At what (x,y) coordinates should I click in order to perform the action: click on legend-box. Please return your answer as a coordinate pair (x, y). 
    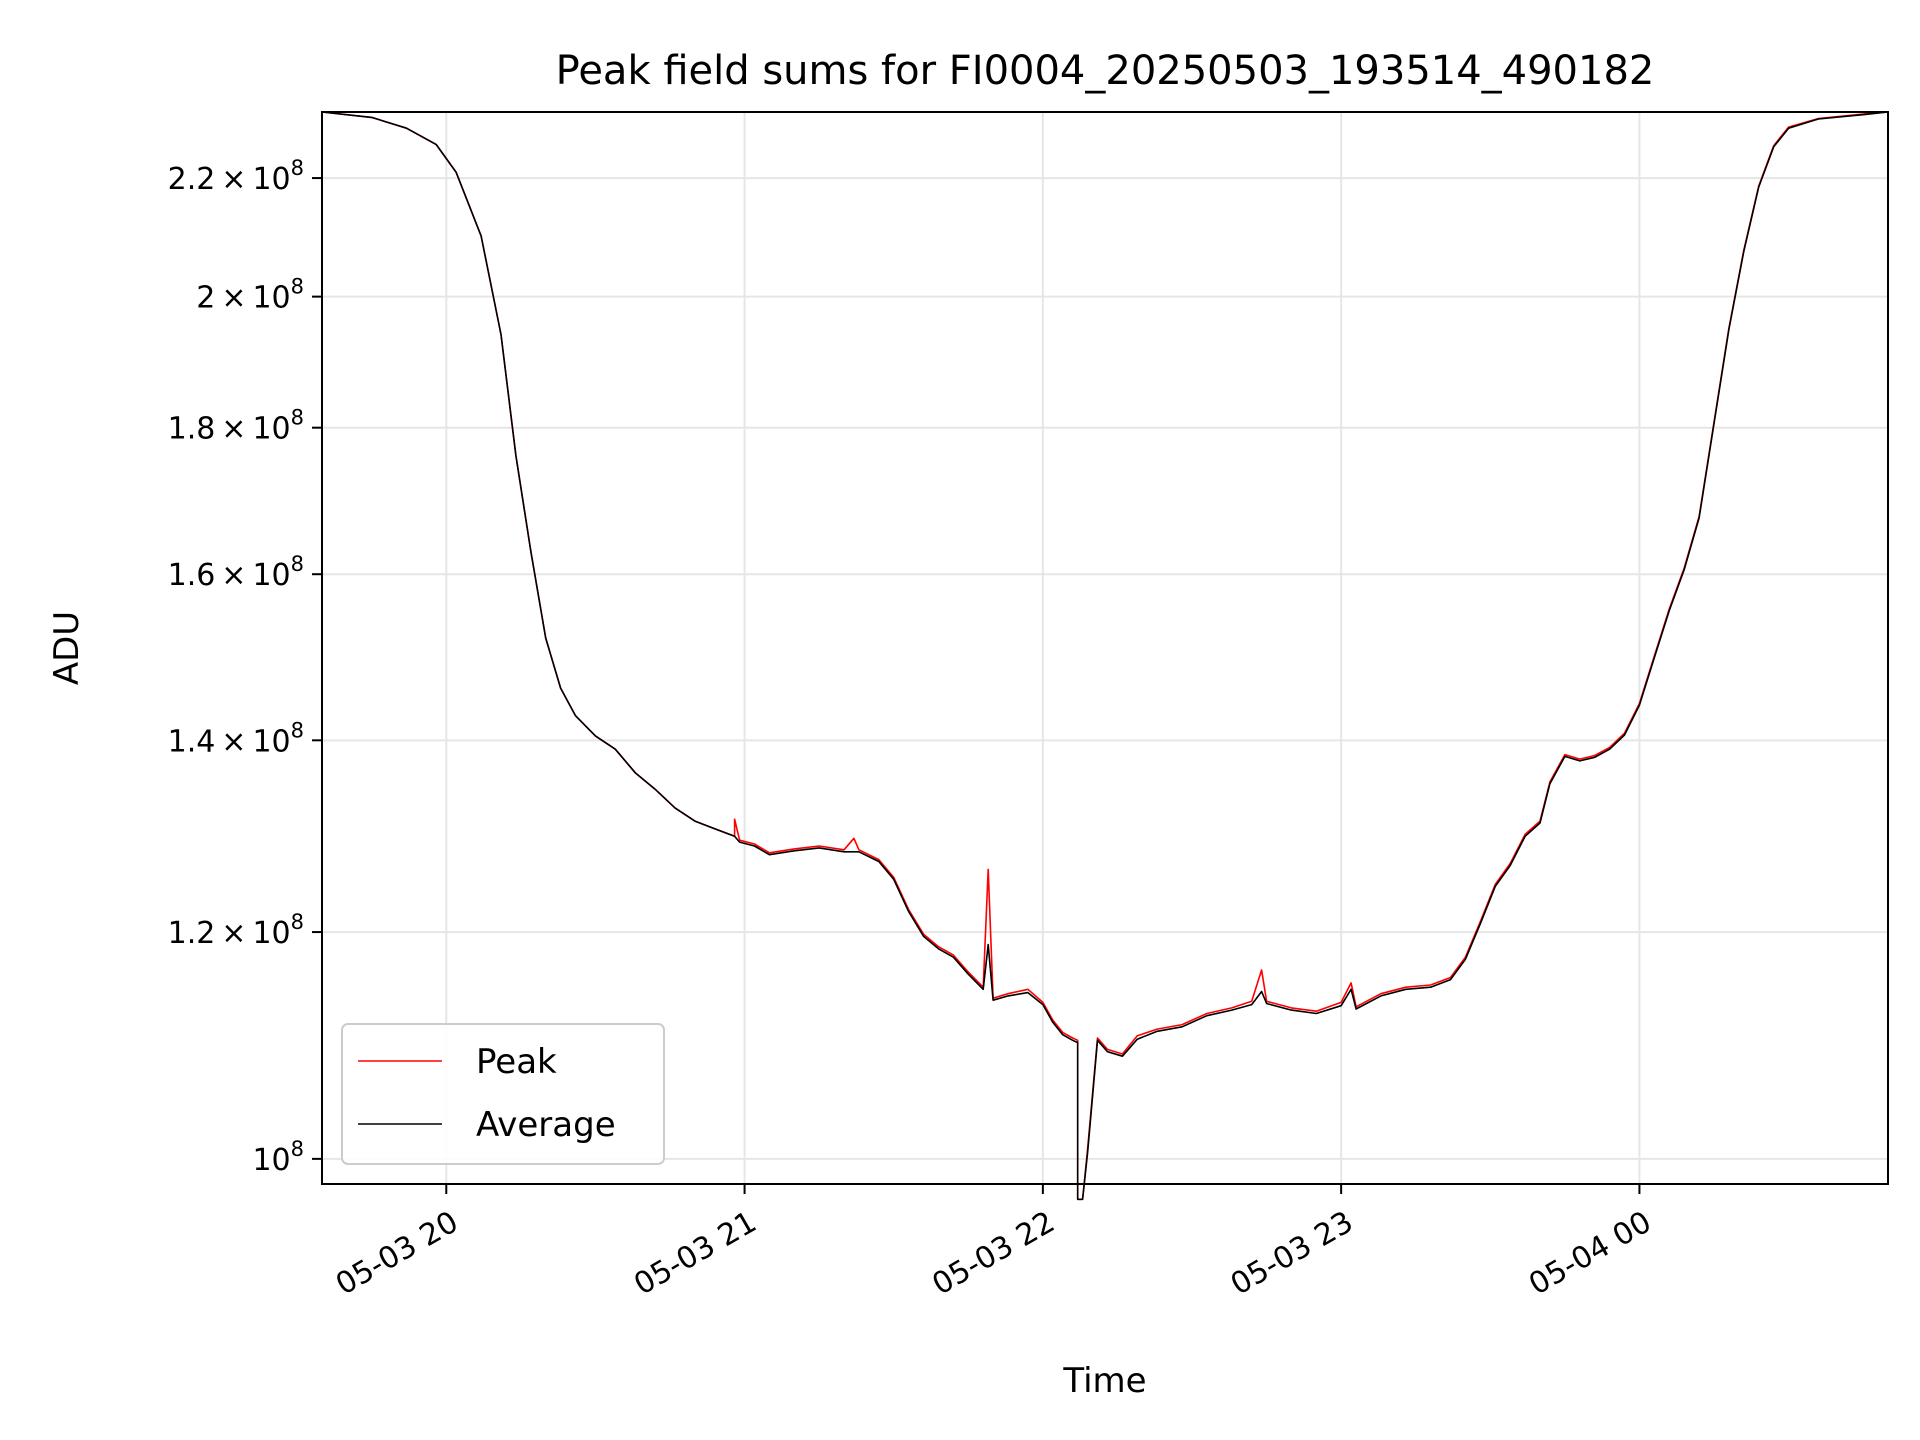
    Looking at the image, I should click on (503, 1094).